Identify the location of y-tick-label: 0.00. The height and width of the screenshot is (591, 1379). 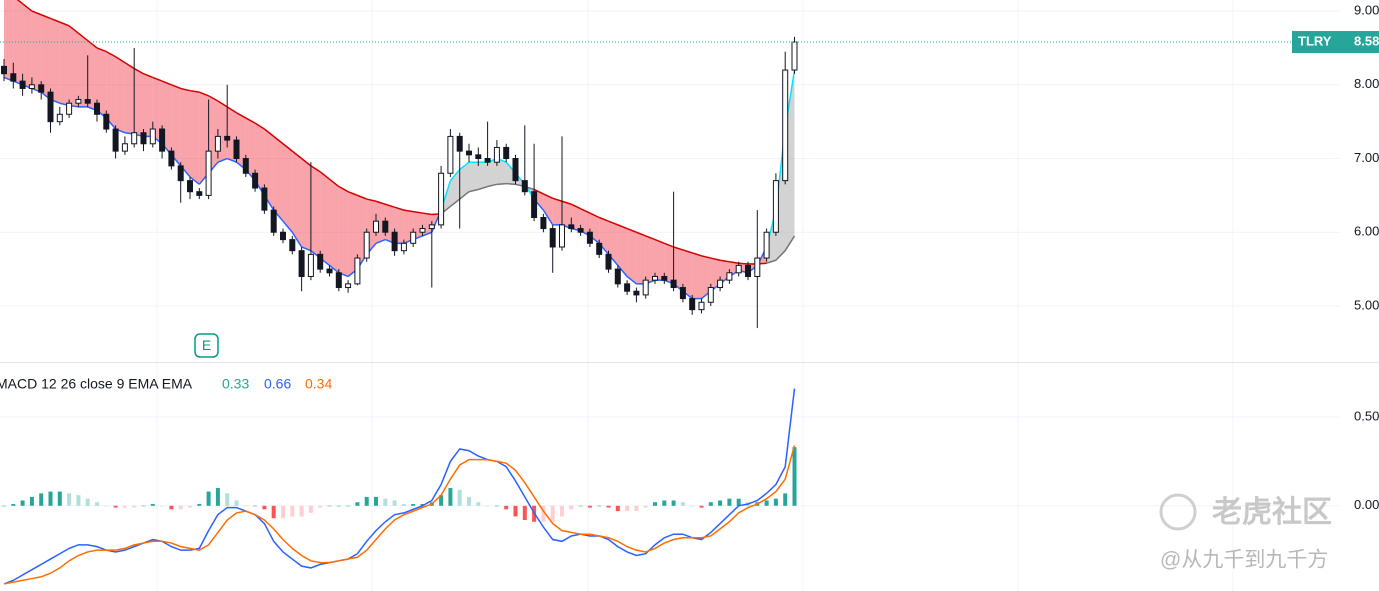
(1366, 504).